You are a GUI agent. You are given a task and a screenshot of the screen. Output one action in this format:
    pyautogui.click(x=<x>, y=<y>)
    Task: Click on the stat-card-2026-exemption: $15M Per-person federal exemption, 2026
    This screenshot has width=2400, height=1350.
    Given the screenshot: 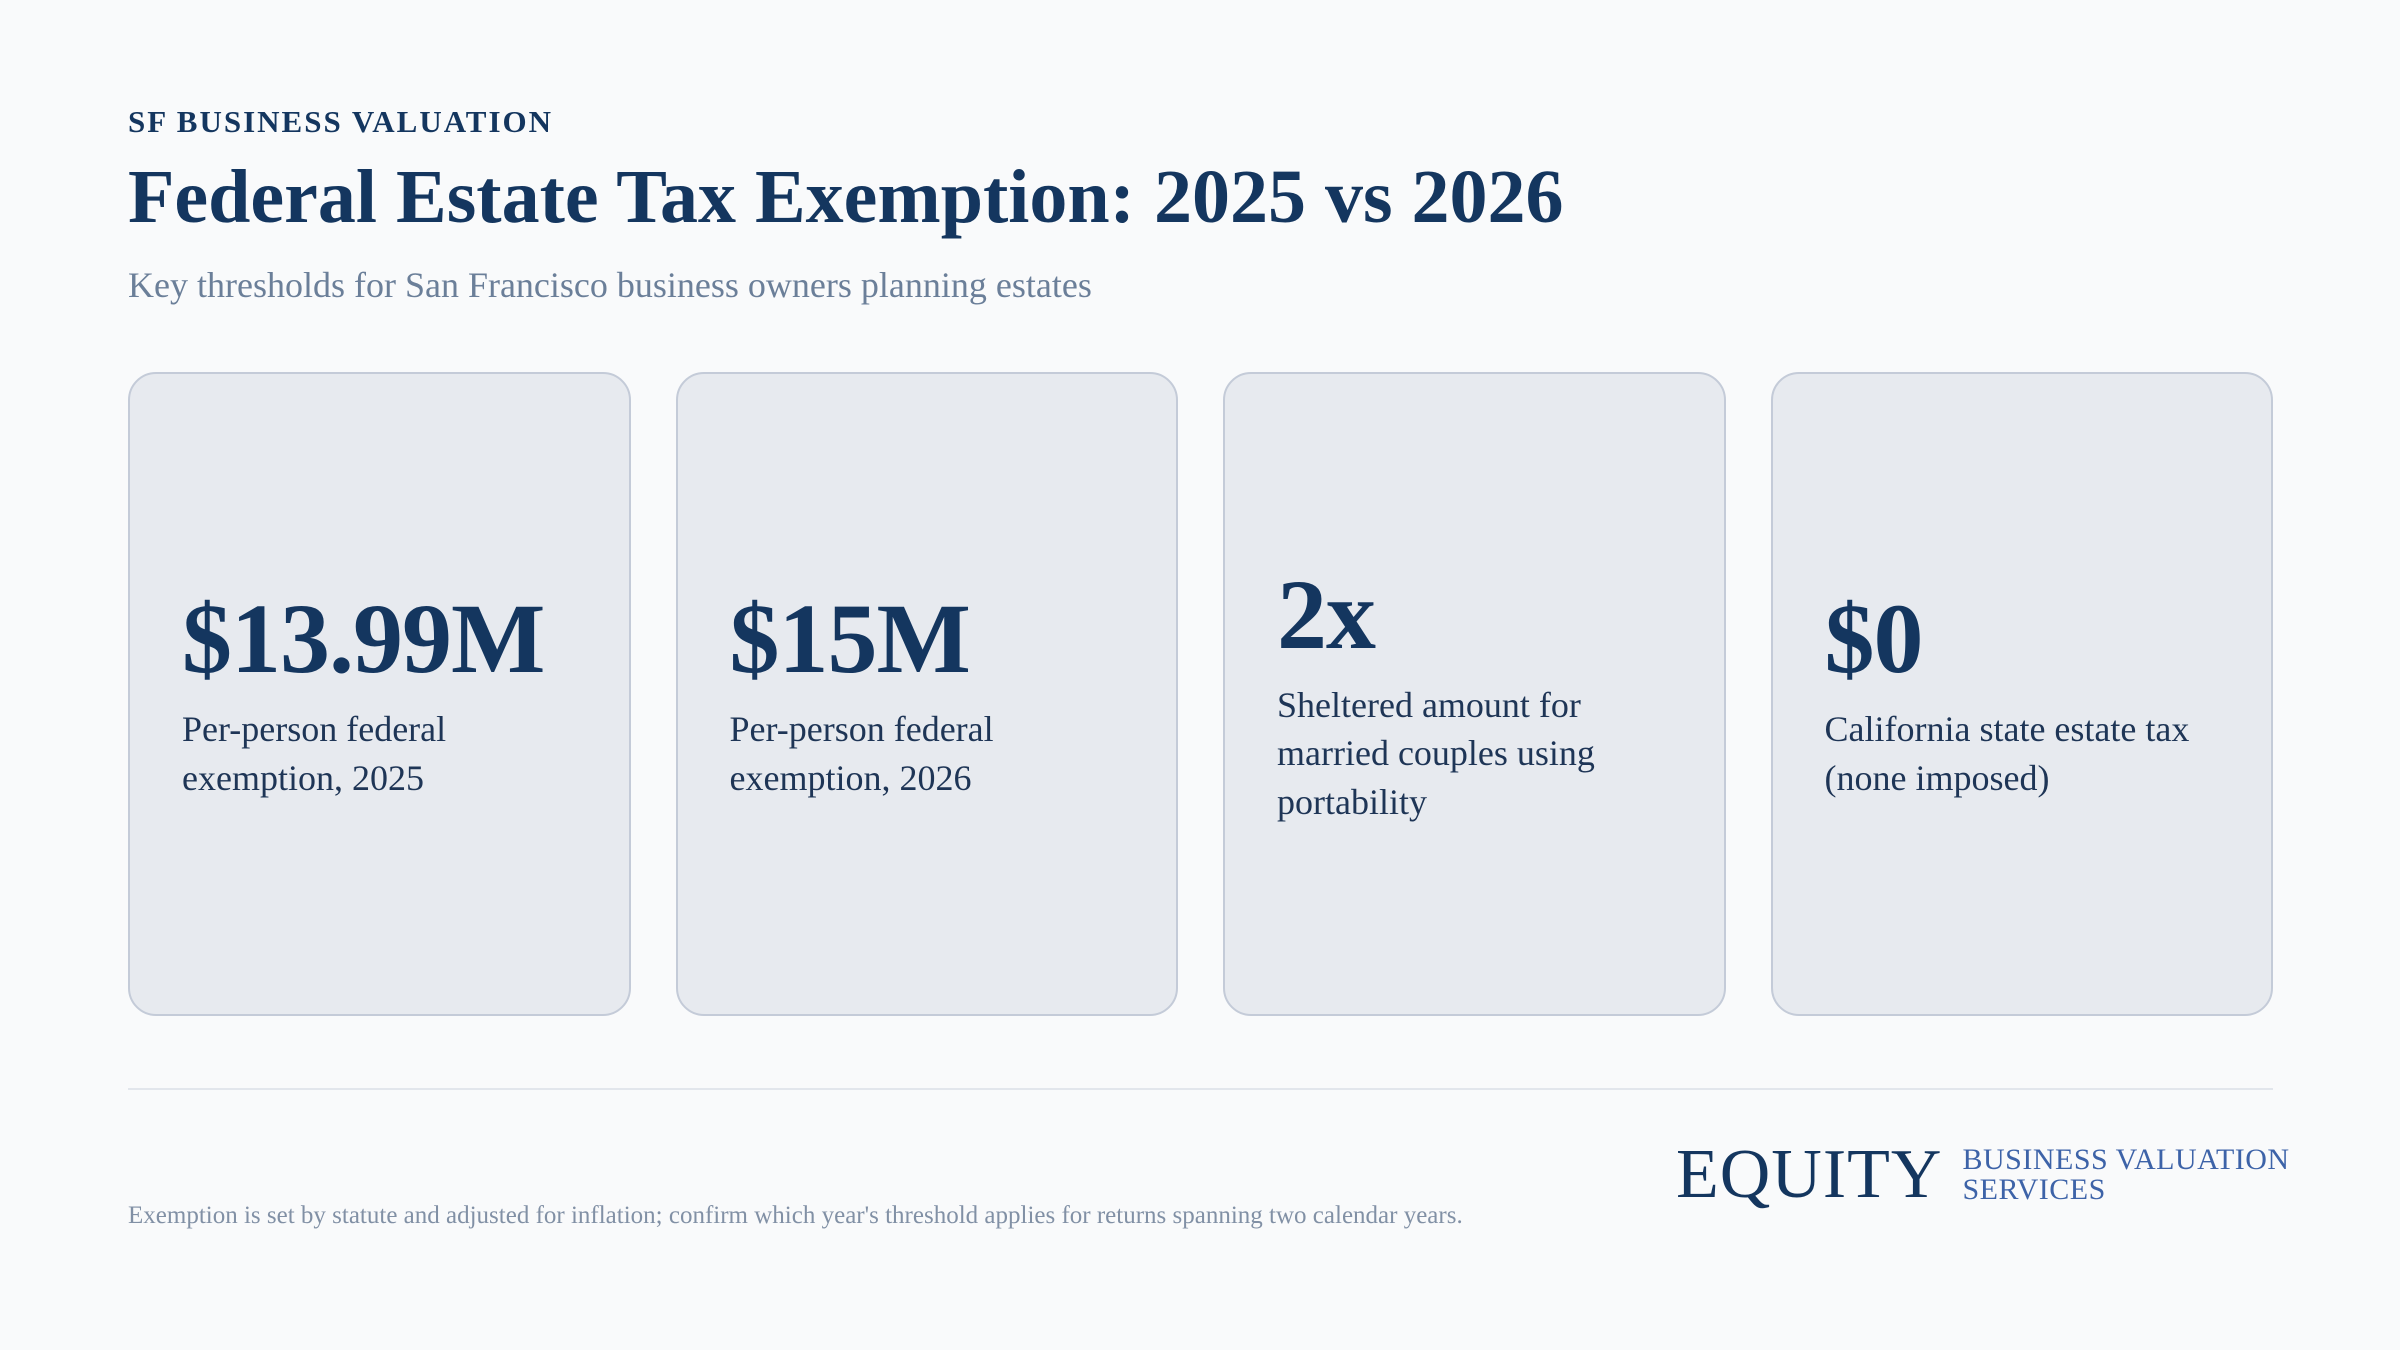 What is the action you would take?
    pyautogui.click(x=926, y=694)
    